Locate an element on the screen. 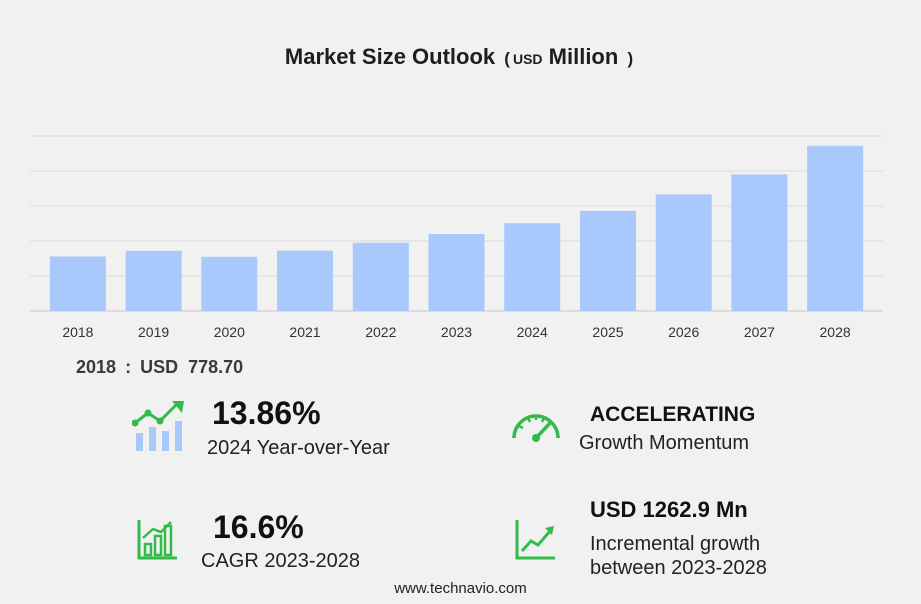  bar-2018 is located at coordinates (77, 283).